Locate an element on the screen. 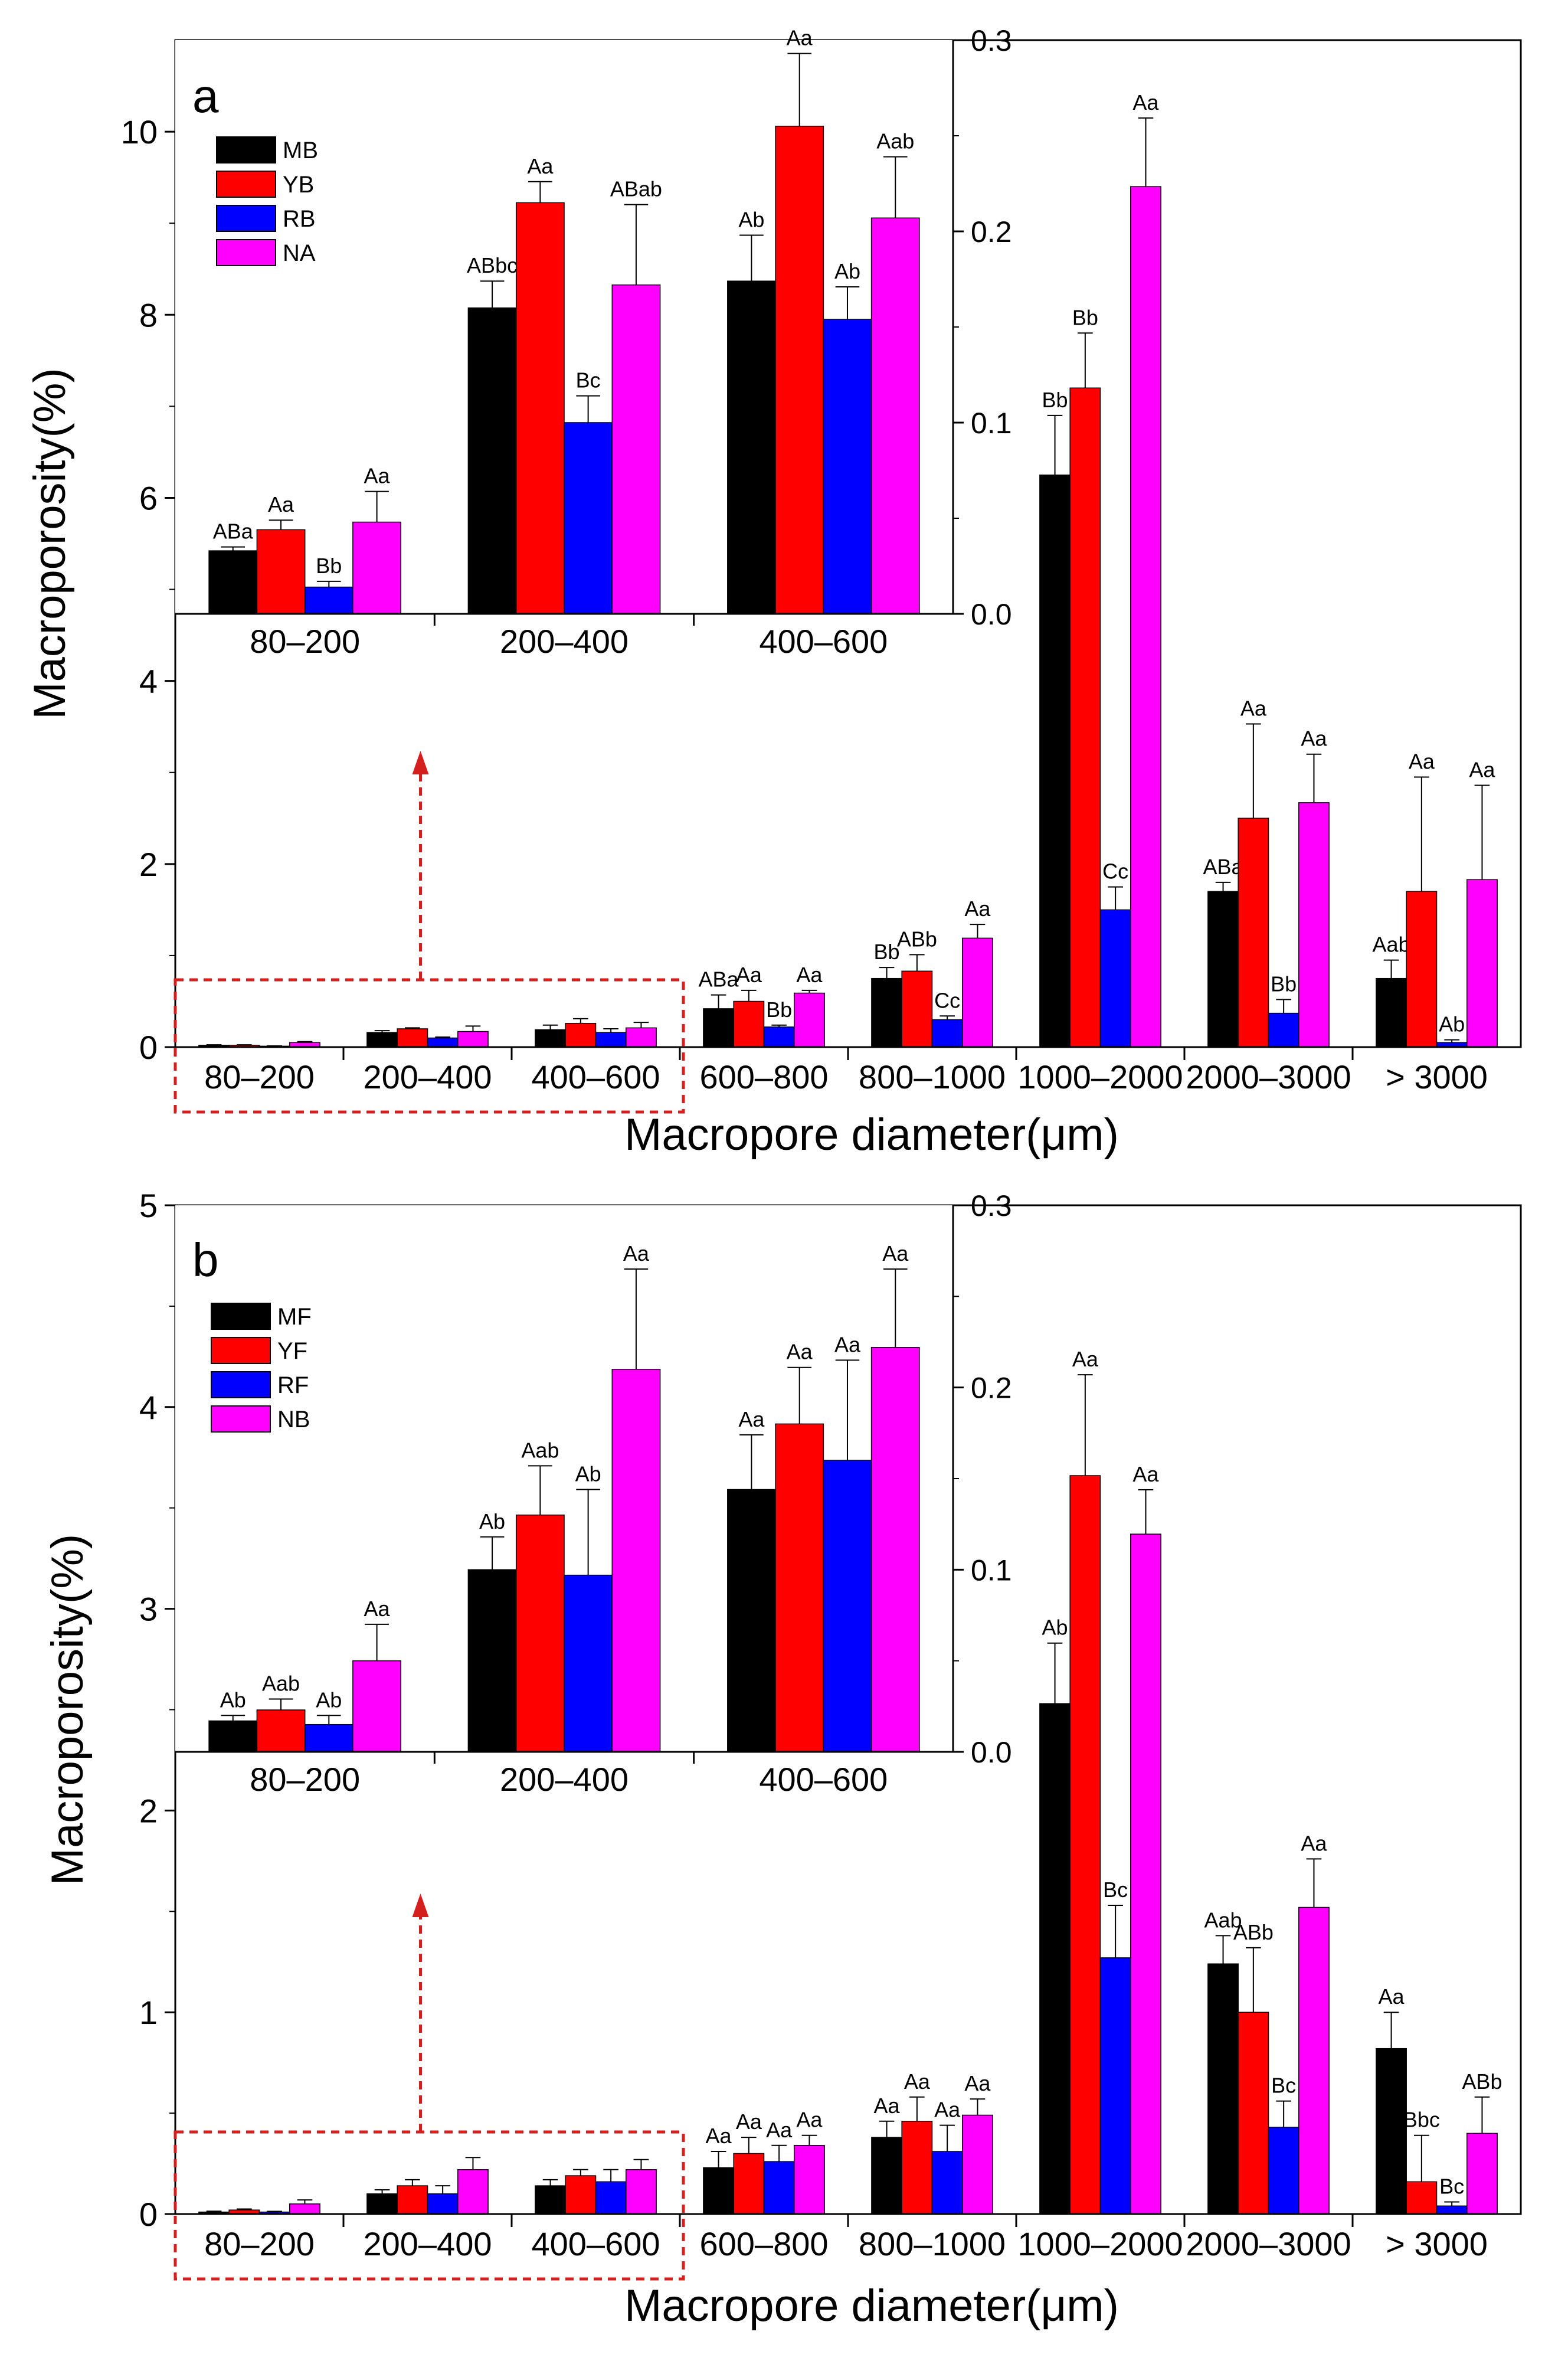 The width and height of the screenshot is (1568, 2361). x-tick-label-2: 400–600 is located at coordinates (595, 1077).